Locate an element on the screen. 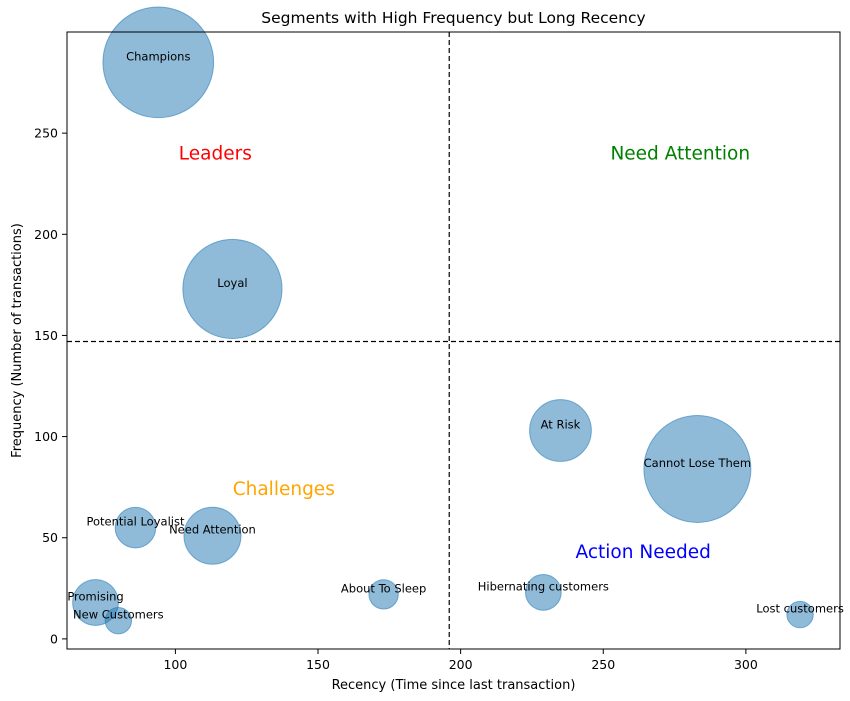 The height and width of the screenshot is (701, 850). quadrant-label: Leaders is located at coordinates (215, 153).